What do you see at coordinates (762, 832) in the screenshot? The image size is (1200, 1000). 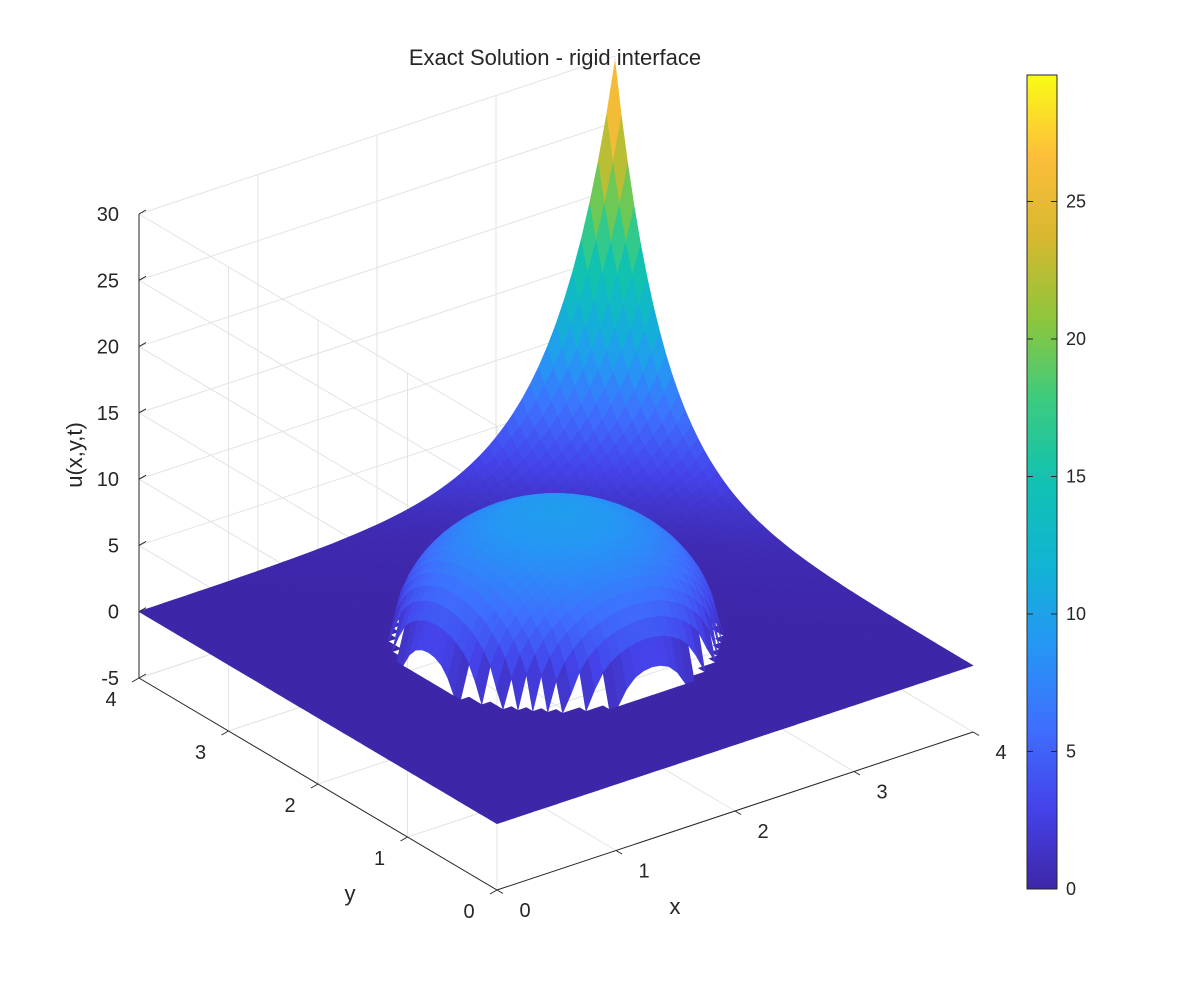 I see `x-tick-label: 2` at bounding box center [762, 832].